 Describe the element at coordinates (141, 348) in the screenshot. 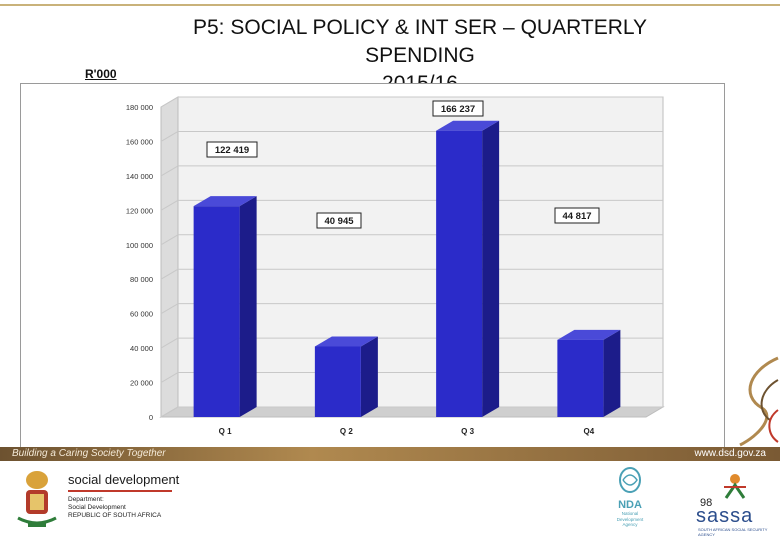

I see `y-tick-label: 40 000` at that location.